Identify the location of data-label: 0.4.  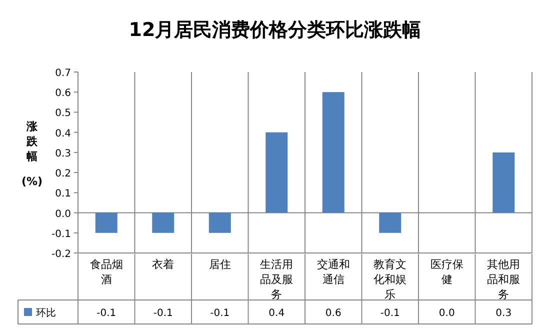
(276, 313).